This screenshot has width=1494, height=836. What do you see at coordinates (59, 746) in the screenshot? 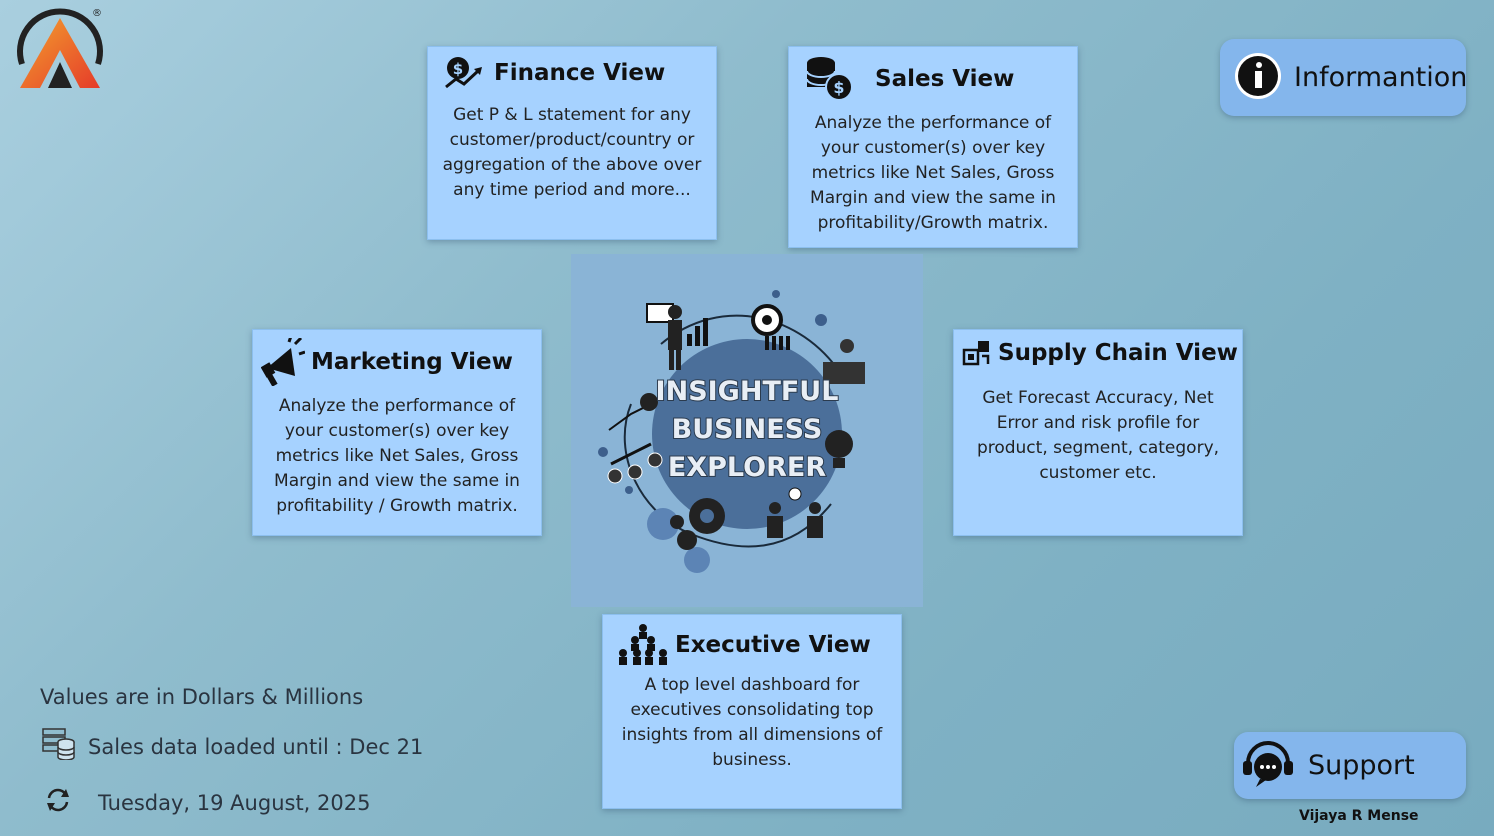
I see `database-icon` at bounding box center [59, 746].